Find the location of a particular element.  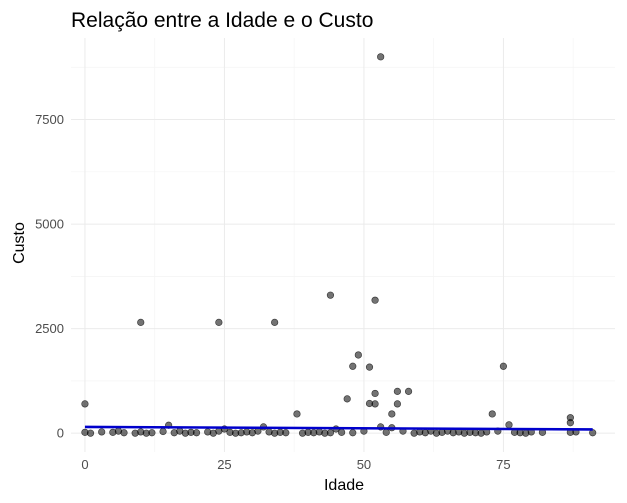

x-tick-label: 0 is located at coordinates (84, 464).